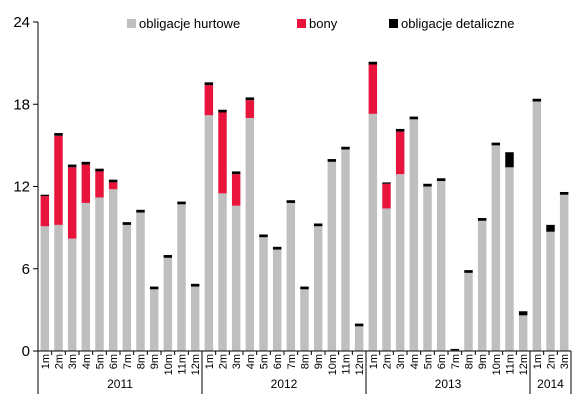  What do you see at coordinates (26, 269) in the screenshot?
I see `y-tick-label: 6` at bounding box center [26, 269].